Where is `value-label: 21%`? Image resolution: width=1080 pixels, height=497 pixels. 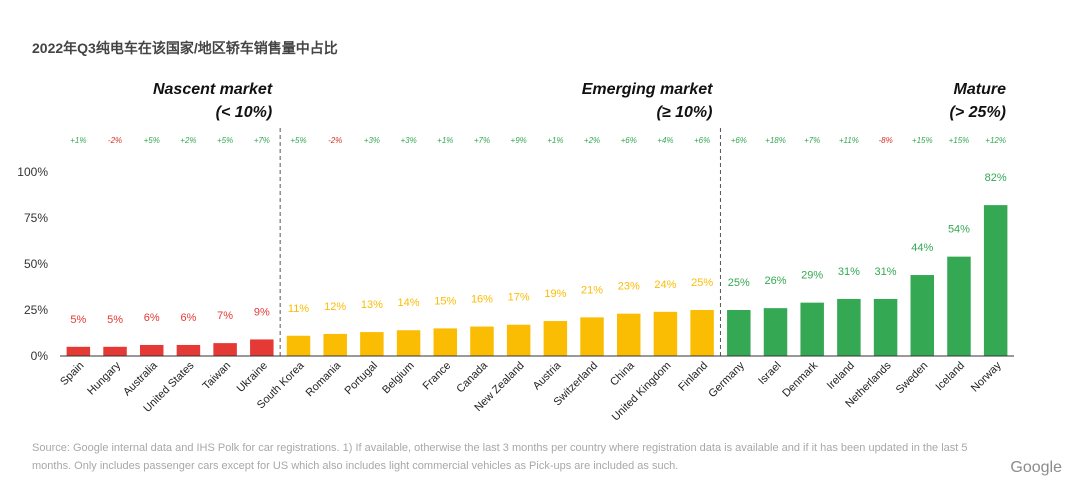
value-label: 21% is located at coordinates (592, 290).